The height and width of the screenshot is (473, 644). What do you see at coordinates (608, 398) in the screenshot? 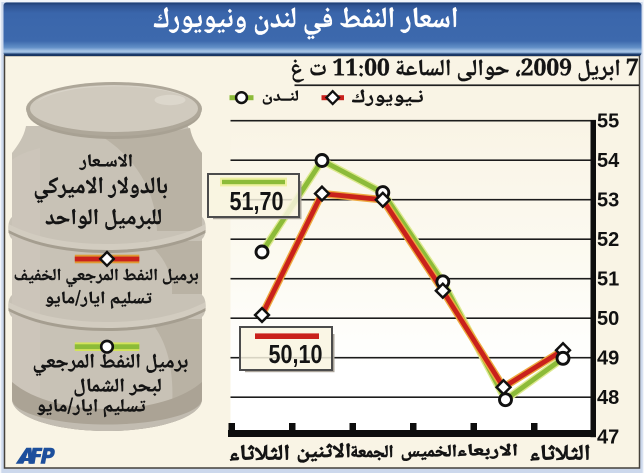
I see `svg-text: 48` at bounding box center [608, 398].